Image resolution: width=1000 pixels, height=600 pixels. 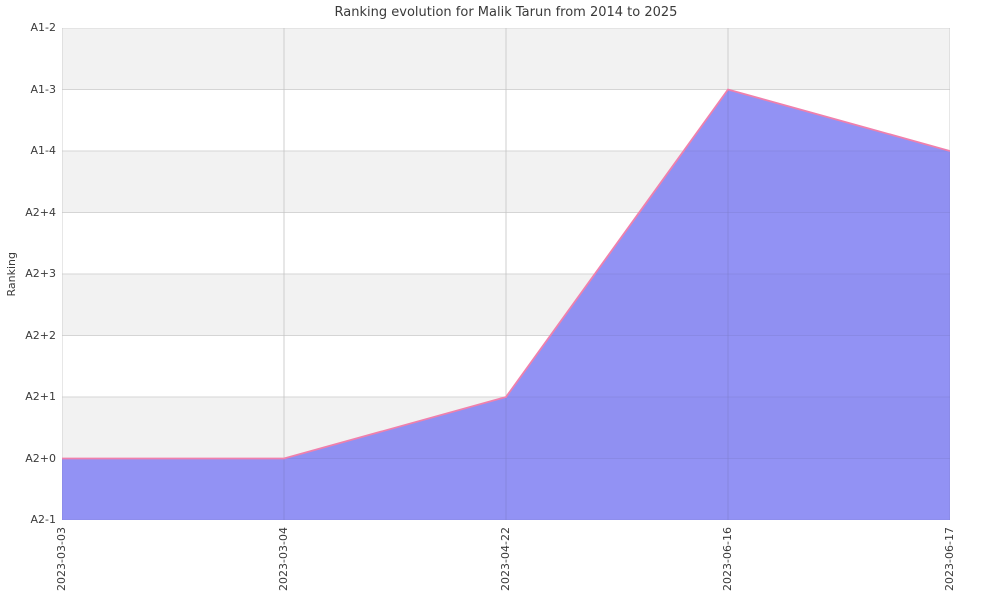 What do you see at coordinates (40, 335) in the screenshot?
I see `y-tick-label: A2+2` at bounding box center [40, 335].